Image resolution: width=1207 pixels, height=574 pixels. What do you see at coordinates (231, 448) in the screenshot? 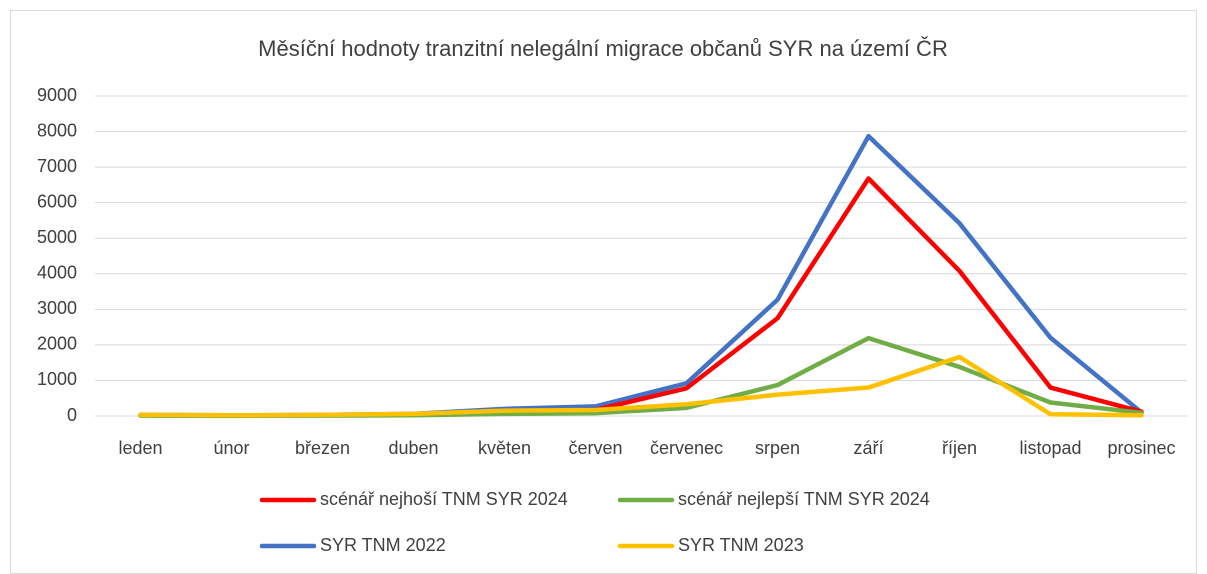
I see `x-tick-label: únor` at bounding box center [231, 448].